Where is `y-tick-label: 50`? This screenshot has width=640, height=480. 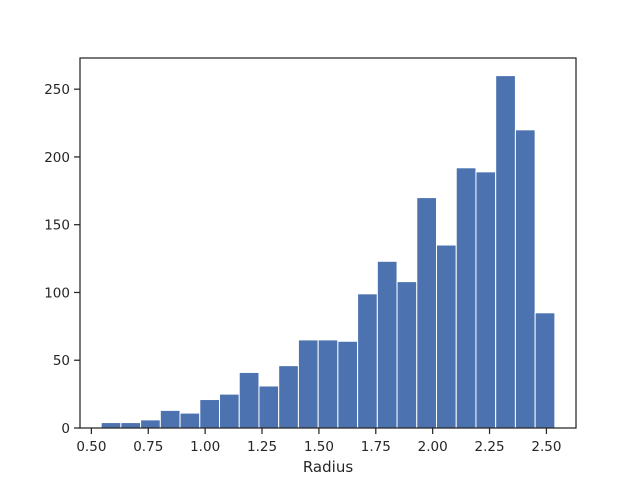
y-tick-label: 50 is located at coordinates (61, 361).